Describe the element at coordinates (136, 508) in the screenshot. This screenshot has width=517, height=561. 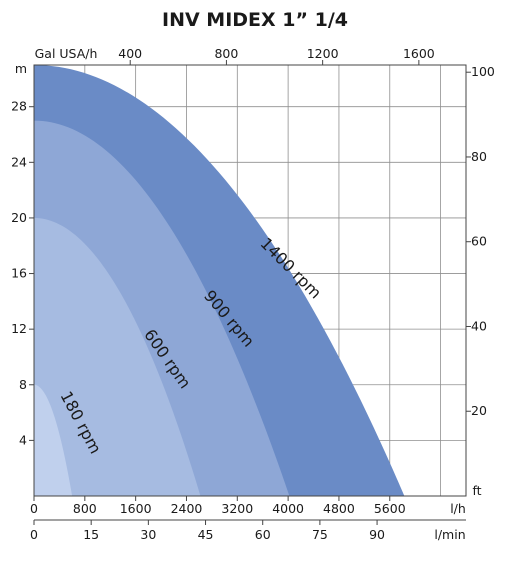
I see `lh-tick-label: 1600` at that location.